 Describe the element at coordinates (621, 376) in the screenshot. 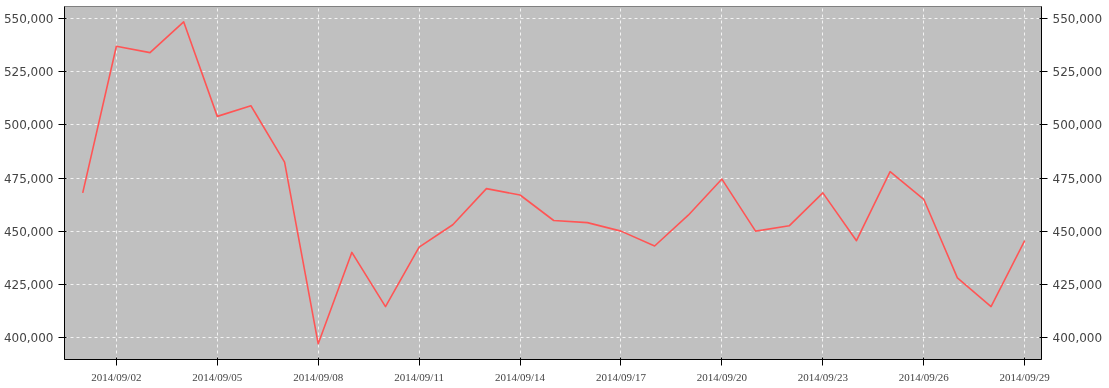

I see `x-tick-label: 2014/09/17` at that location.